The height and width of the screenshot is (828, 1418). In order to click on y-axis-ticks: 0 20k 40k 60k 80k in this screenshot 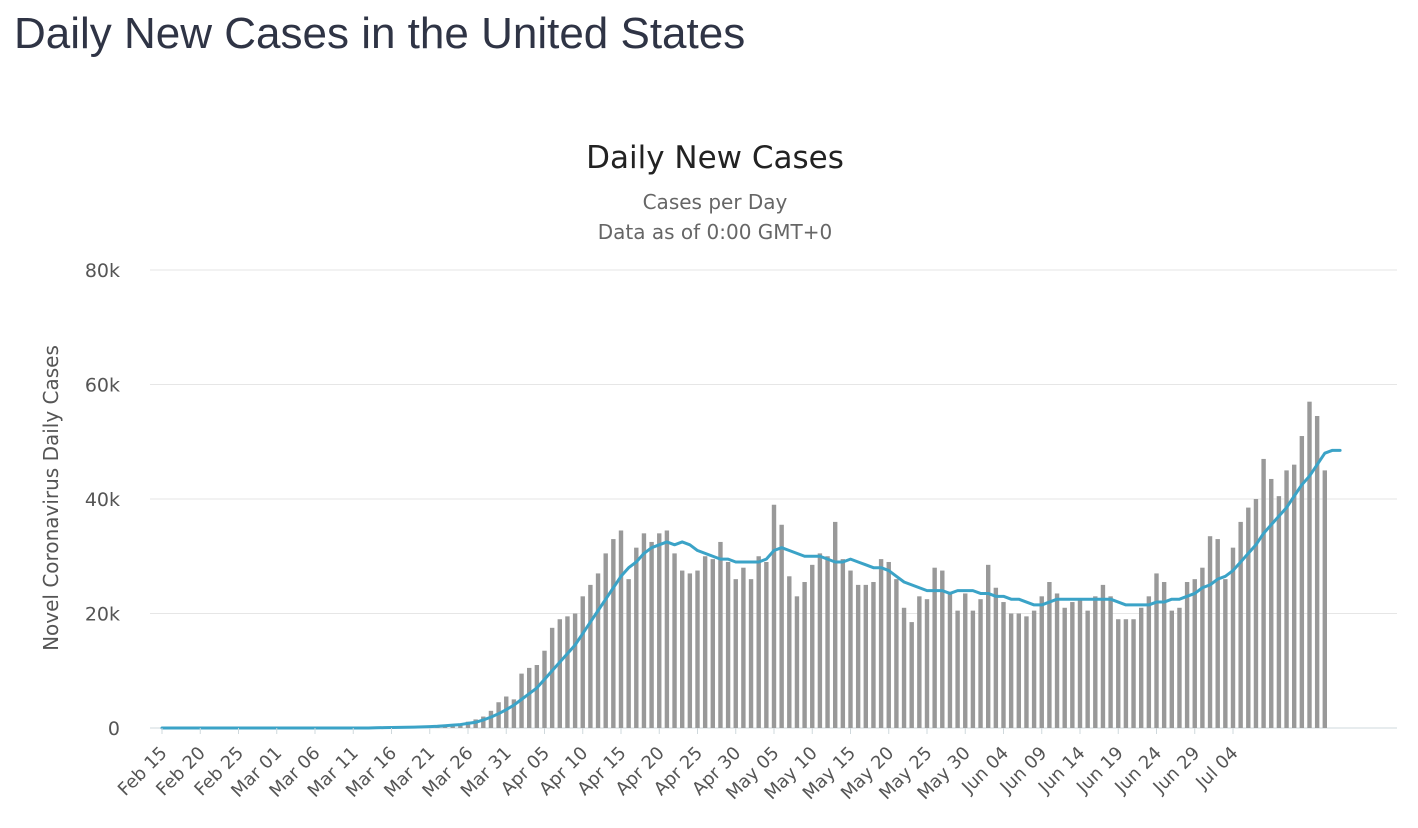, I will do `click(102, 500)`.